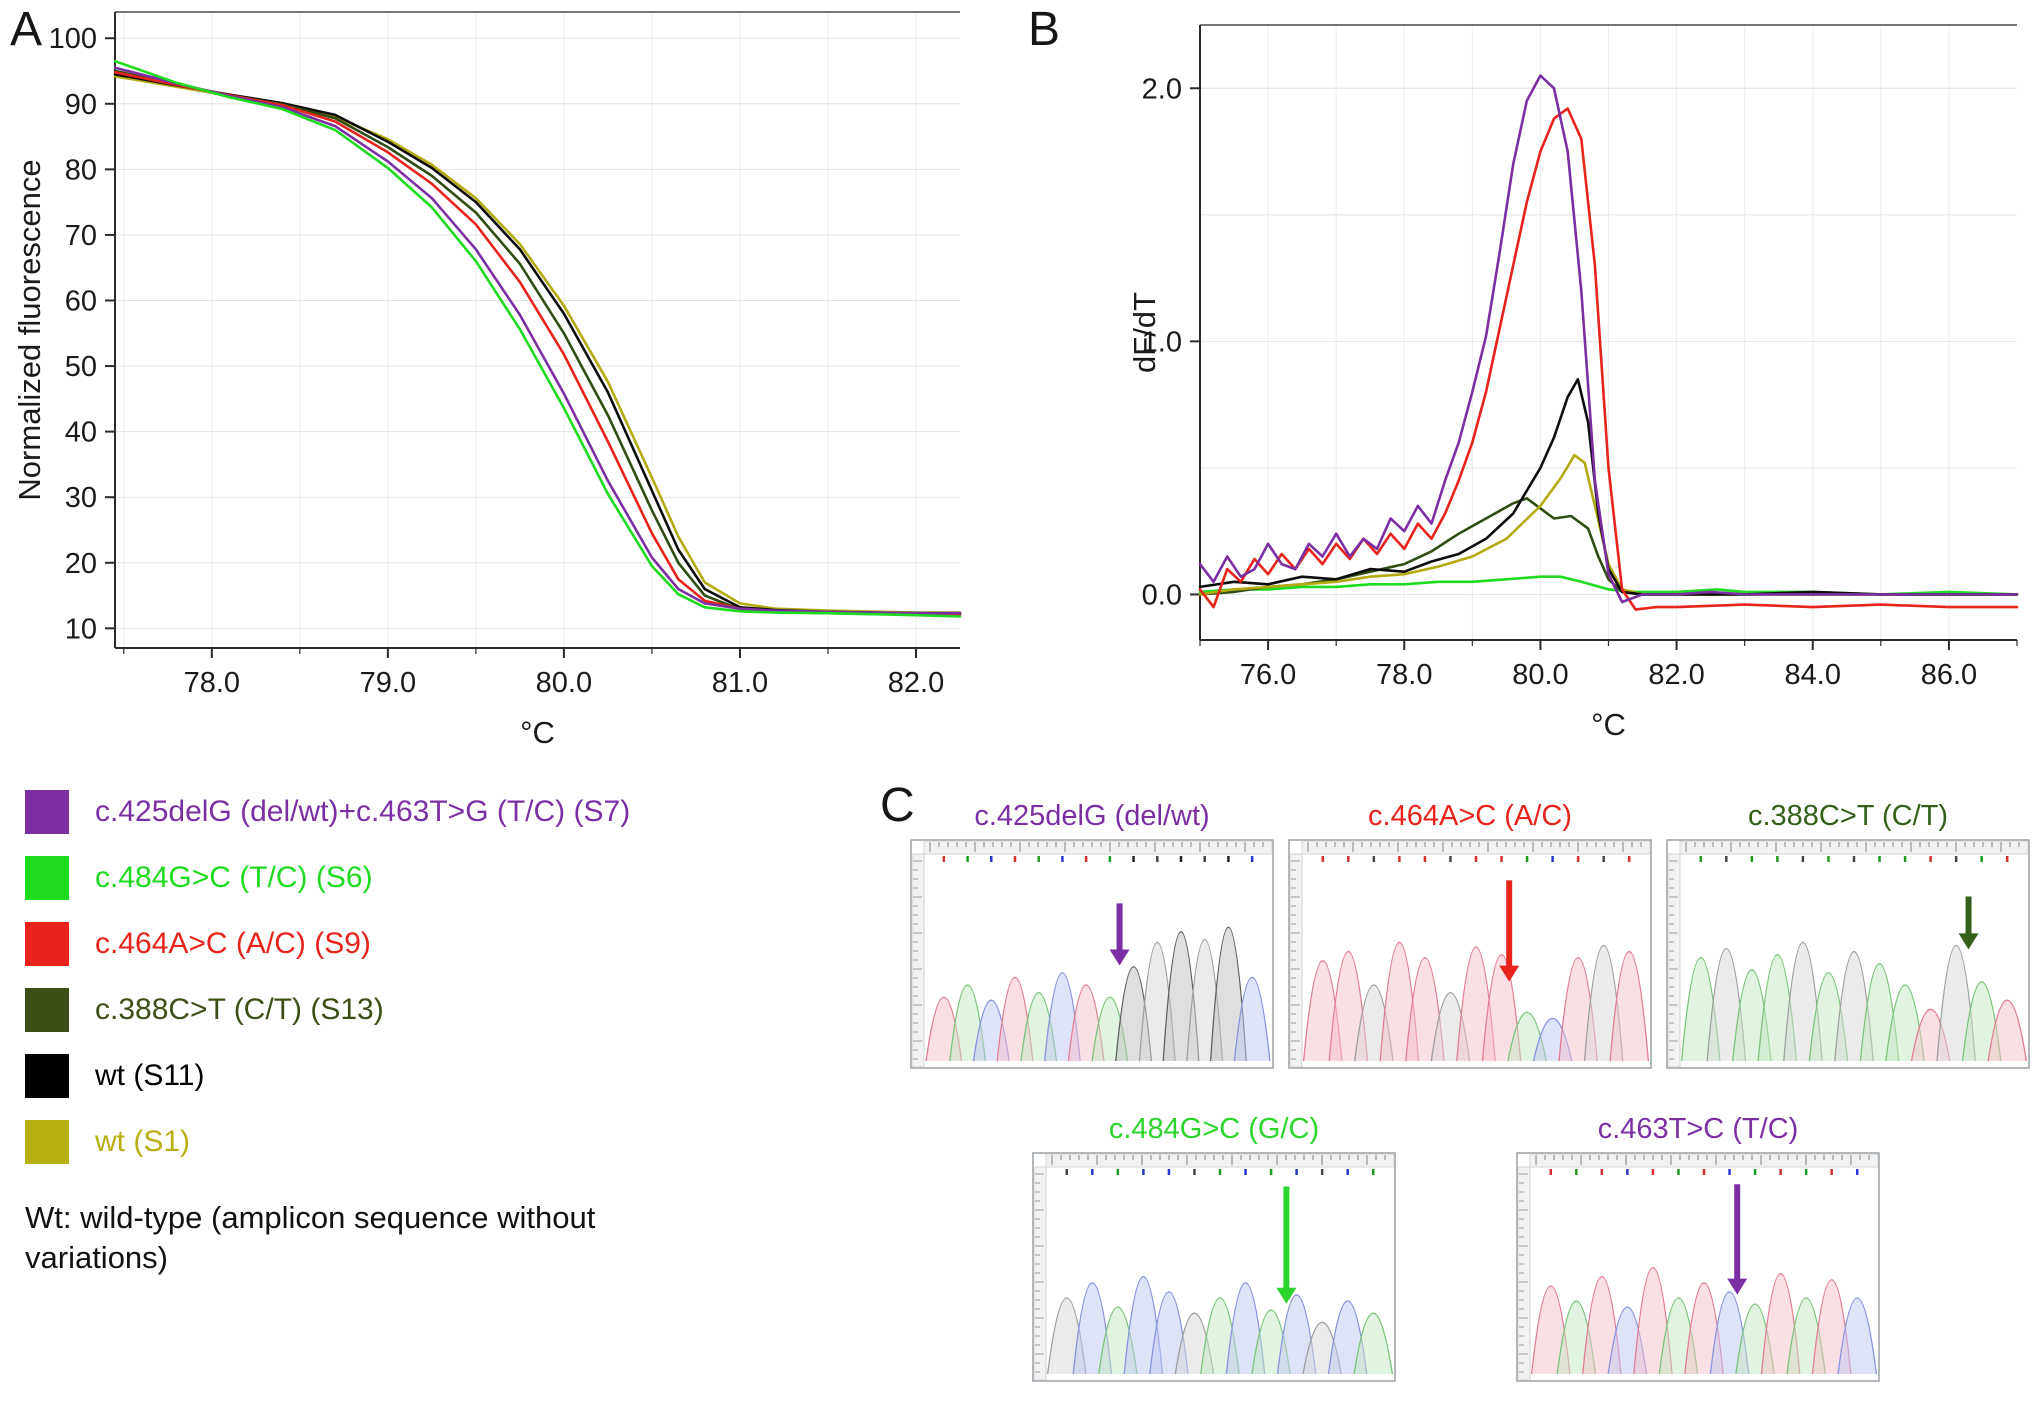 This screenshot has height=1408, width=2032. I want to click on legend-item: c.484G>C (T/C) (S6), so click(445, 878).